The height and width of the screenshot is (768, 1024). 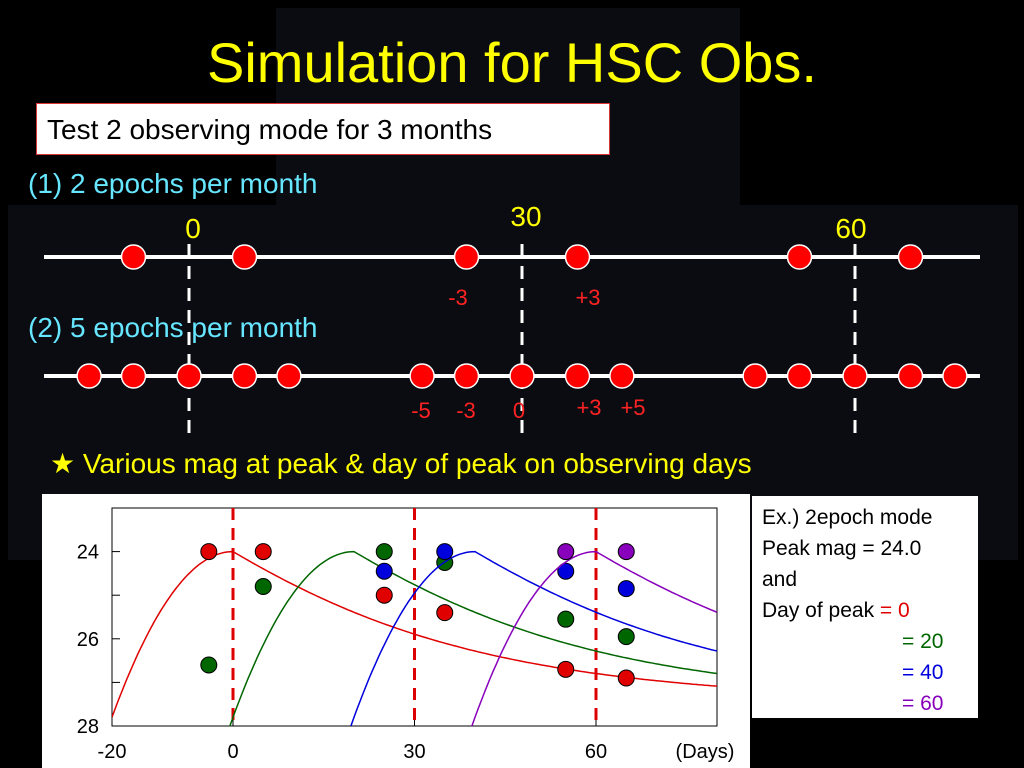 I want to click on mode1-annotation: -3, so click(x=458, y=297).